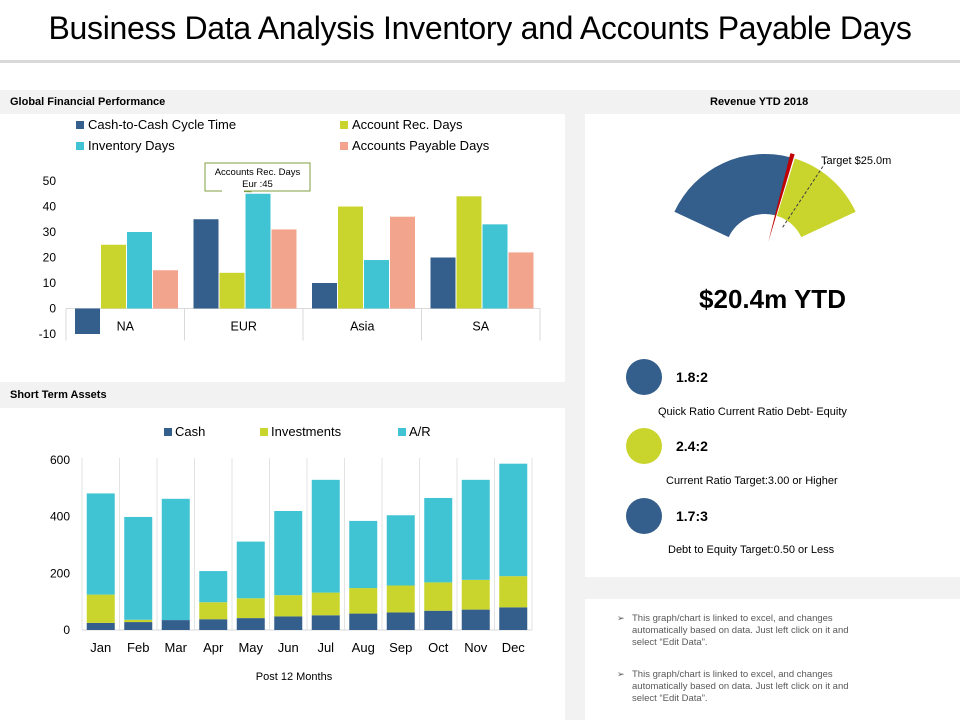  I want to click on ratio-description-1: Quick Ratio Current Ratio Debt- Equity, so click(752, 412).